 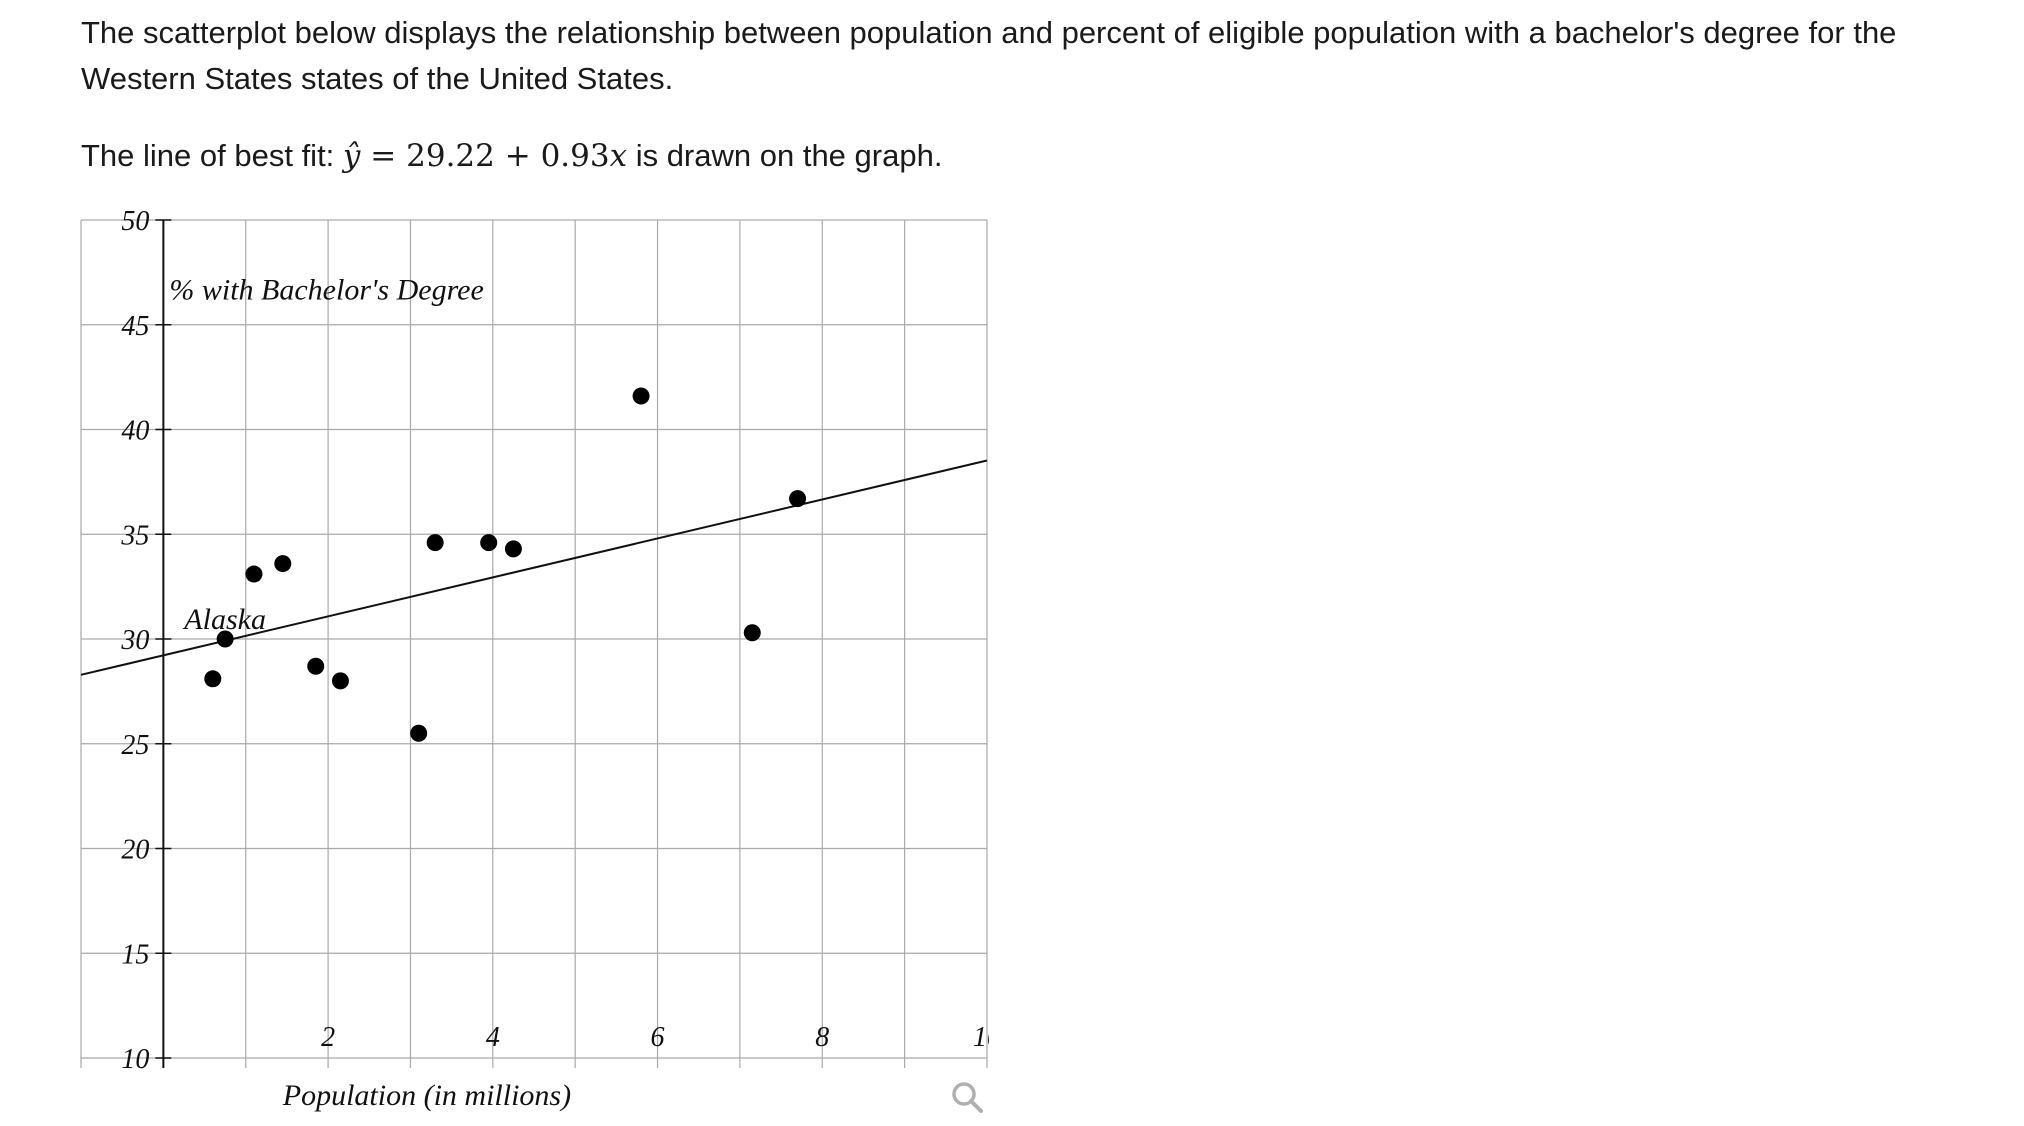 What do you see at coordinates (326, 290) in the screenshot?
I see `y-axis-title: % with Bachelor's Degree` at bounding box center [326, 290].